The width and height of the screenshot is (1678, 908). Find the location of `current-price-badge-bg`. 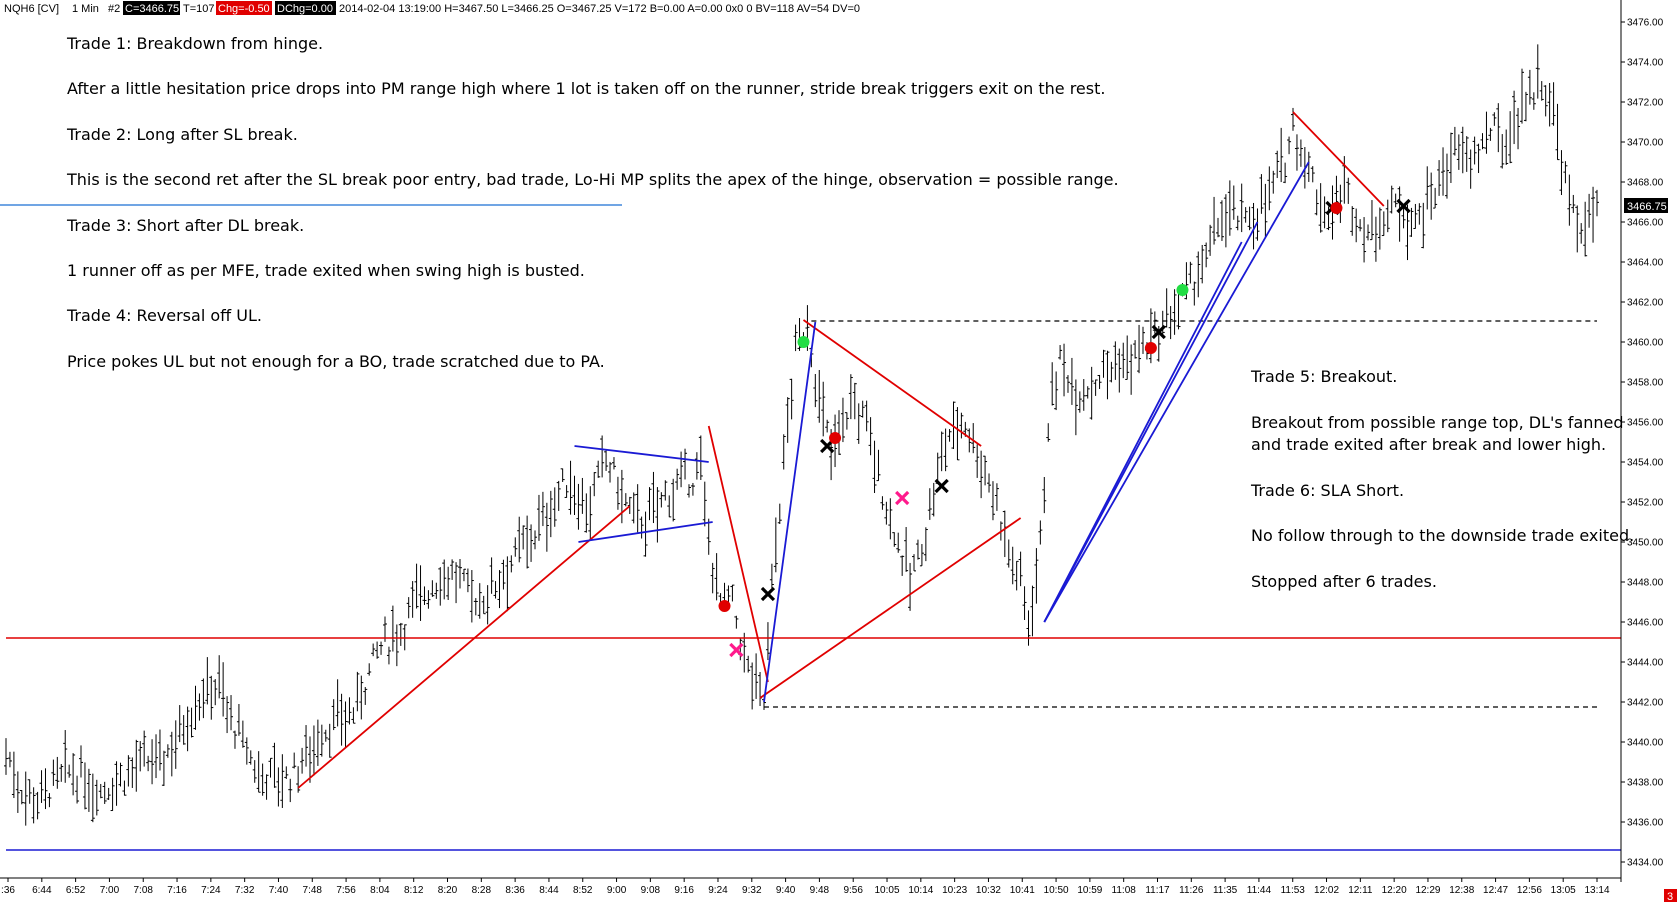

current-price-badge-bg is located at coordinates (1646, 205).